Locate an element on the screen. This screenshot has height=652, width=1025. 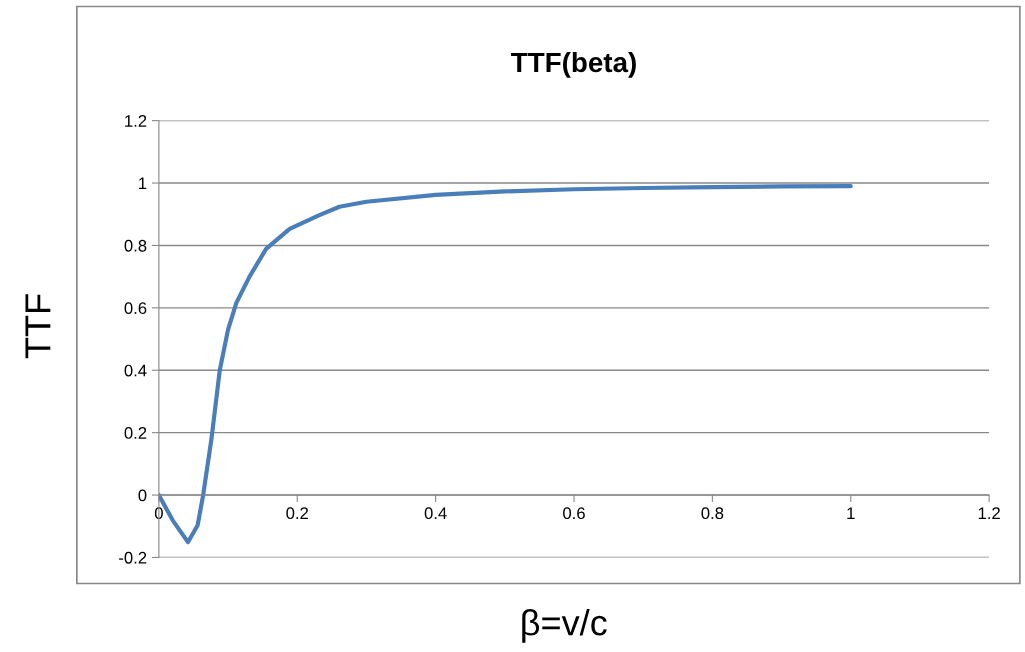
chart-title: TTF(beta) is located at coordinates (573, 64).